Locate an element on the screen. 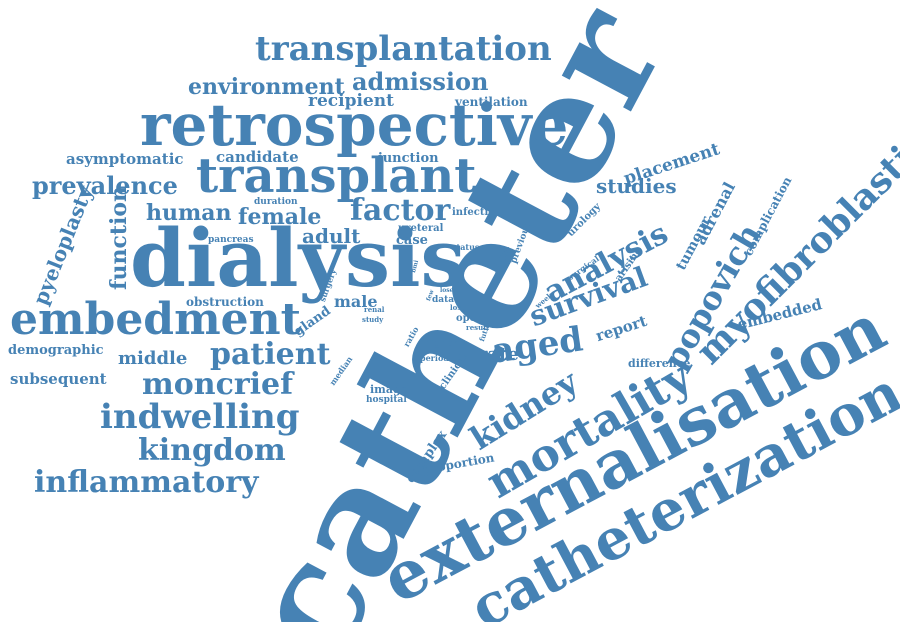 The width and height of the screenshot is (900, 622). word-admission: admission is located at coordinates (420, 81).